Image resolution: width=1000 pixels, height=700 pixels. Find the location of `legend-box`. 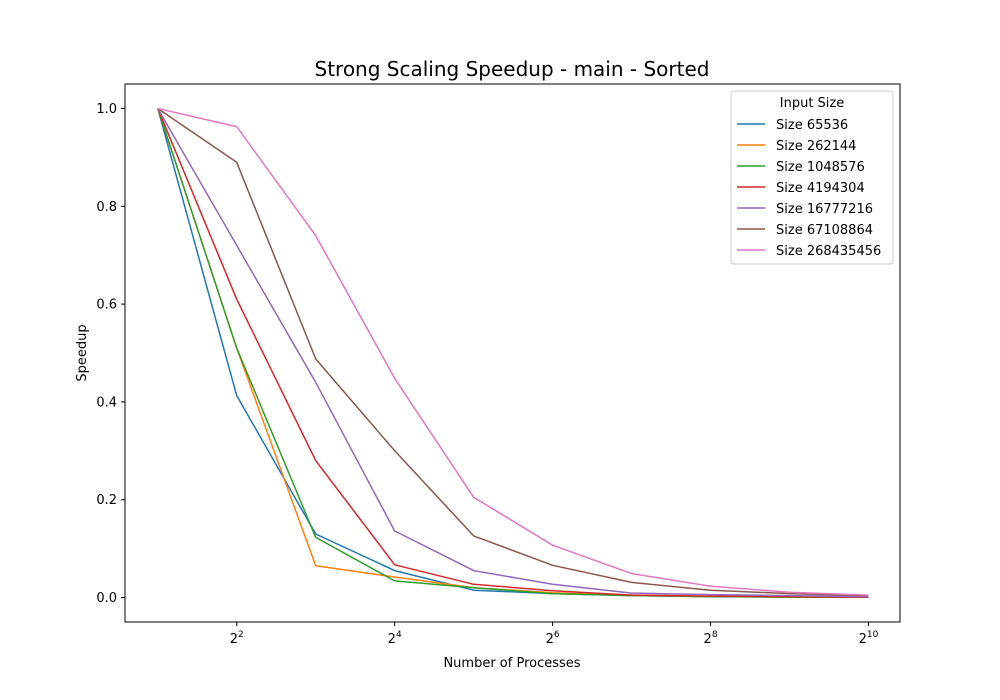

legend-box is located at coordinates (812, 177).